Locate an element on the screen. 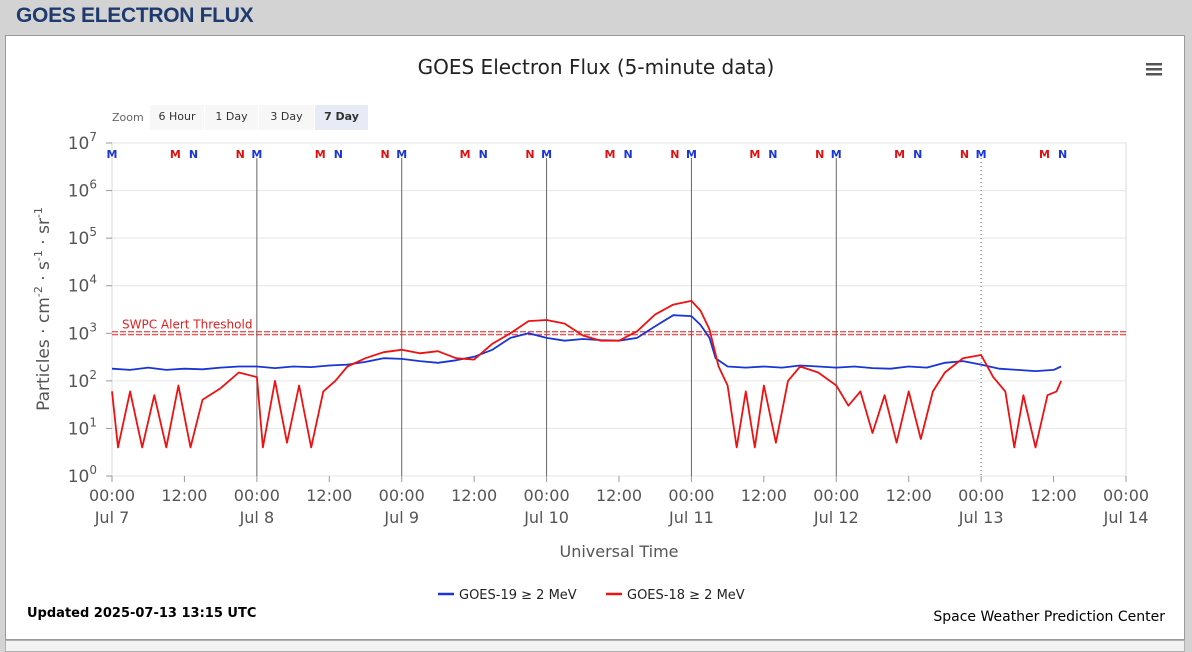 The height and width of the screenshot is (652, 1192). zoom-7-day-button: 7 Day is located at coordinates (341, 117).